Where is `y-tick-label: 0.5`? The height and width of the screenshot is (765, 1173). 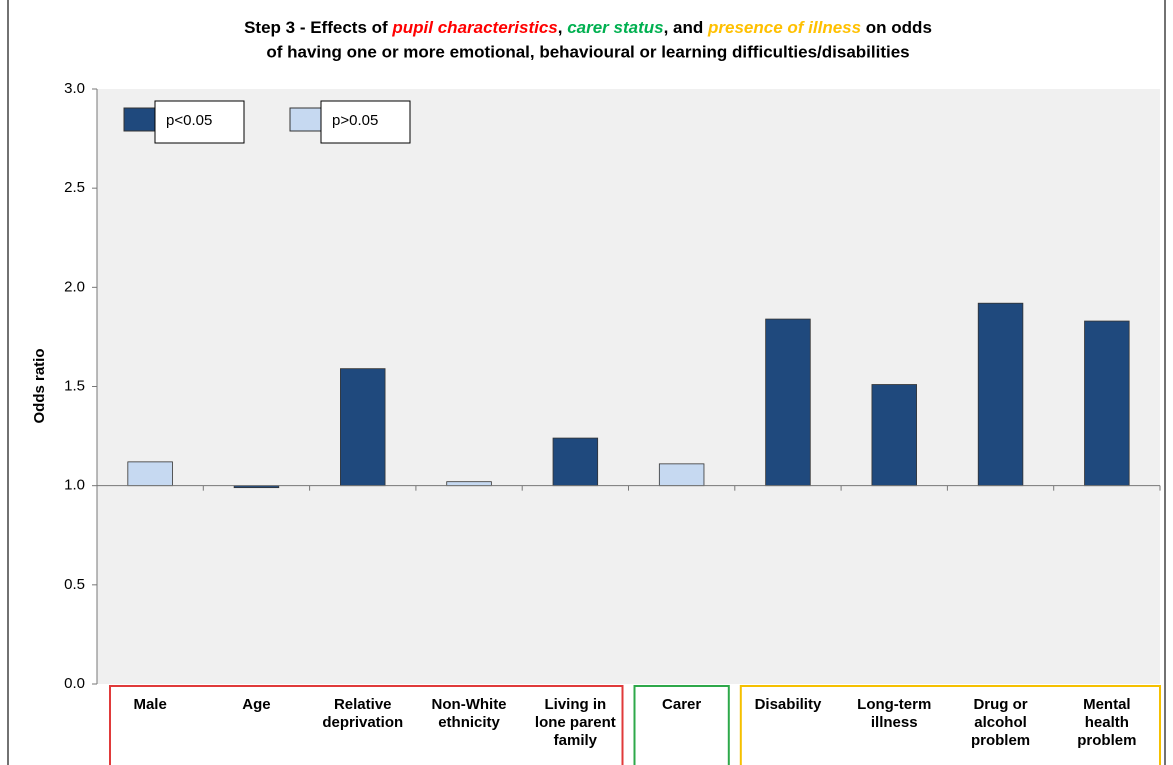
y-tick-label: 0.5 is located at coordinates (74, 584).